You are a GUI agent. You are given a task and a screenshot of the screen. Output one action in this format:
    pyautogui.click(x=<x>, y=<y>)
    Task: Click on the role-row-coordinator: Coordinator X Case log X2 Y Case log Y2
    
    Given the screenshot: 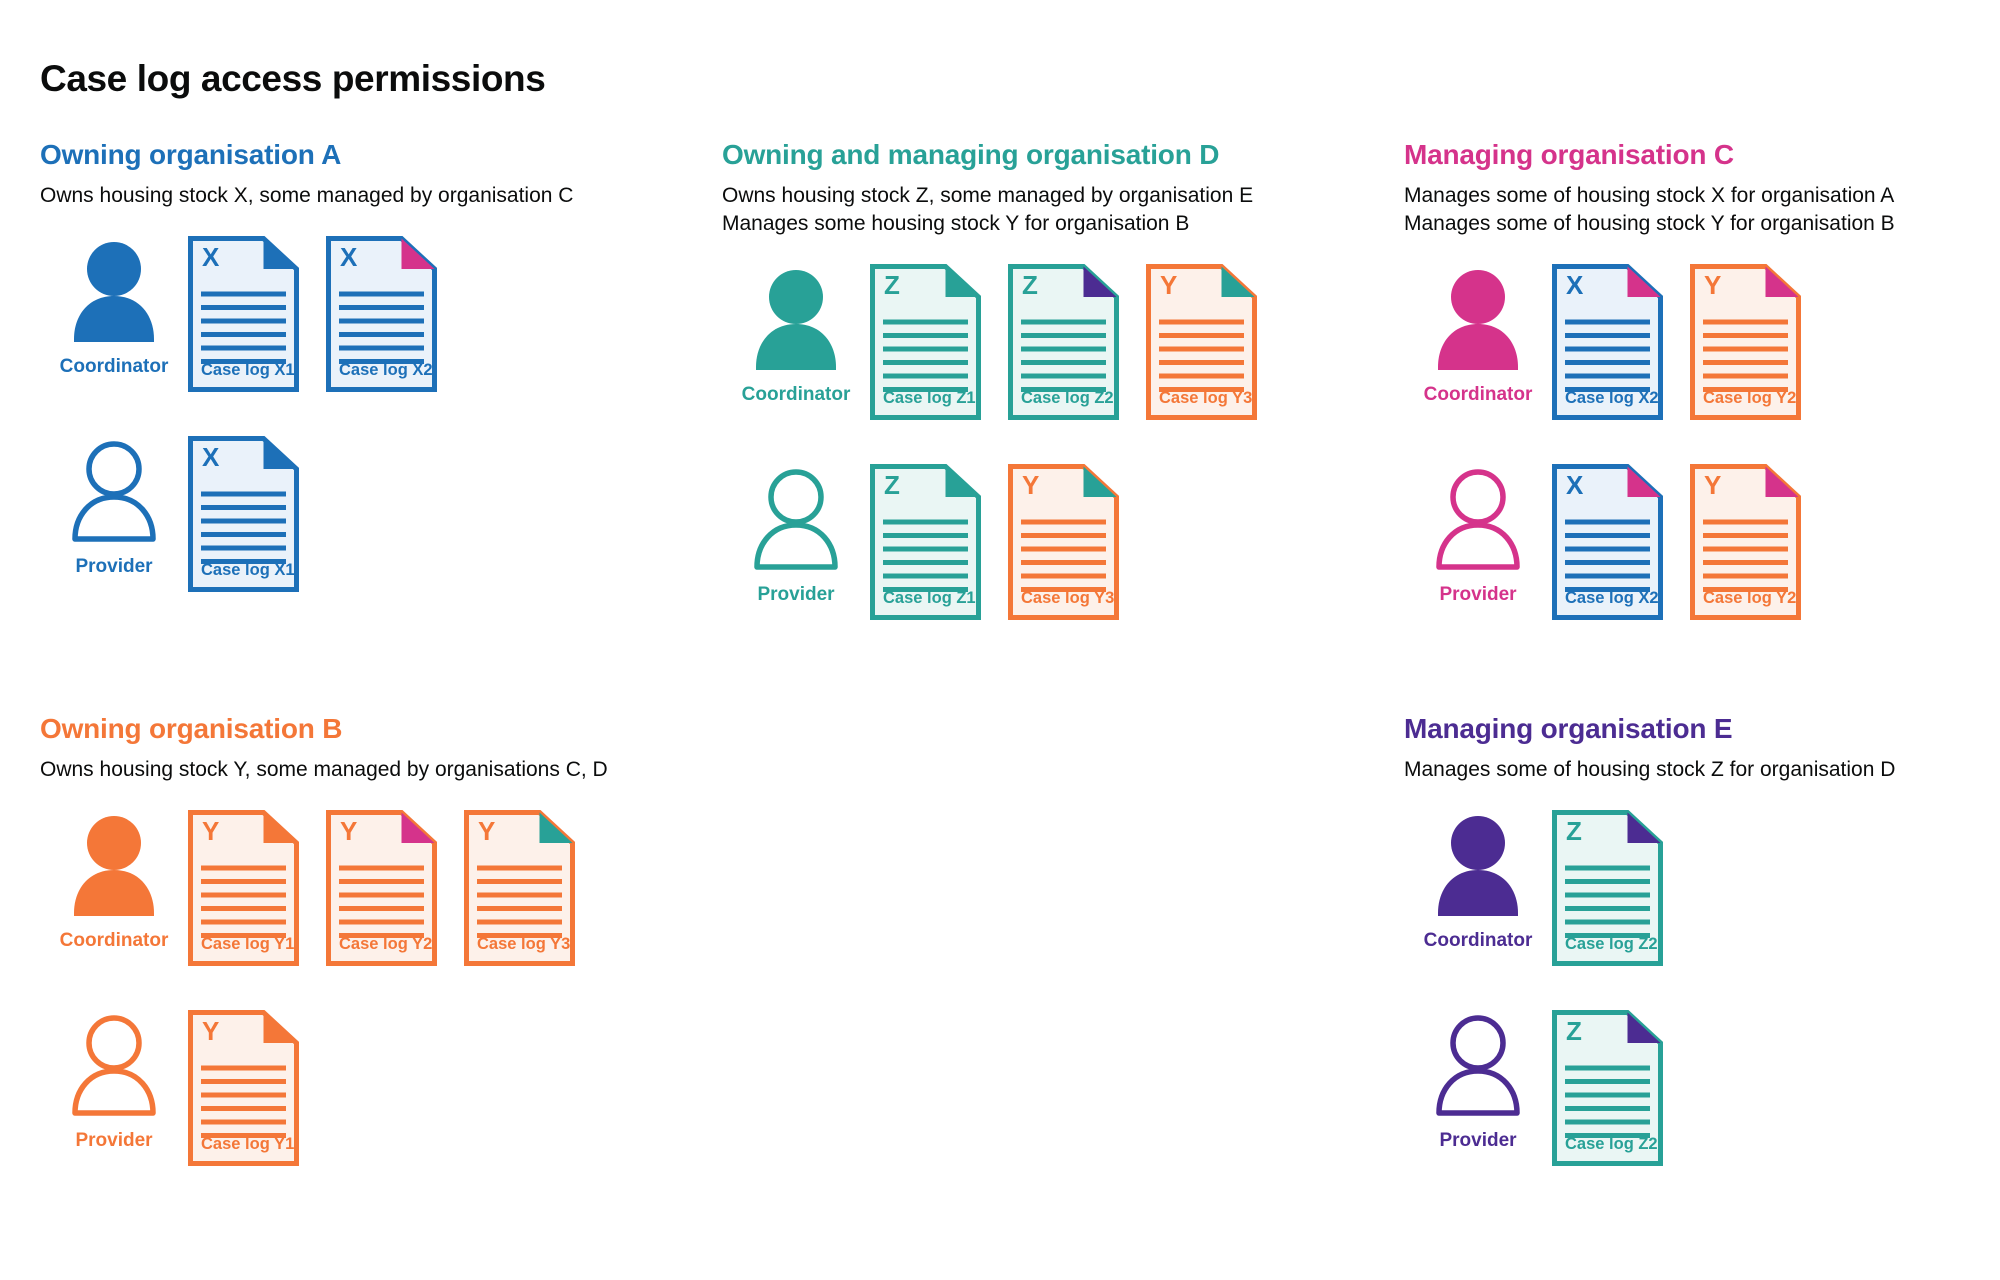 What is the action you would take?
    pyautogui.click(x=1649, y=364)
    